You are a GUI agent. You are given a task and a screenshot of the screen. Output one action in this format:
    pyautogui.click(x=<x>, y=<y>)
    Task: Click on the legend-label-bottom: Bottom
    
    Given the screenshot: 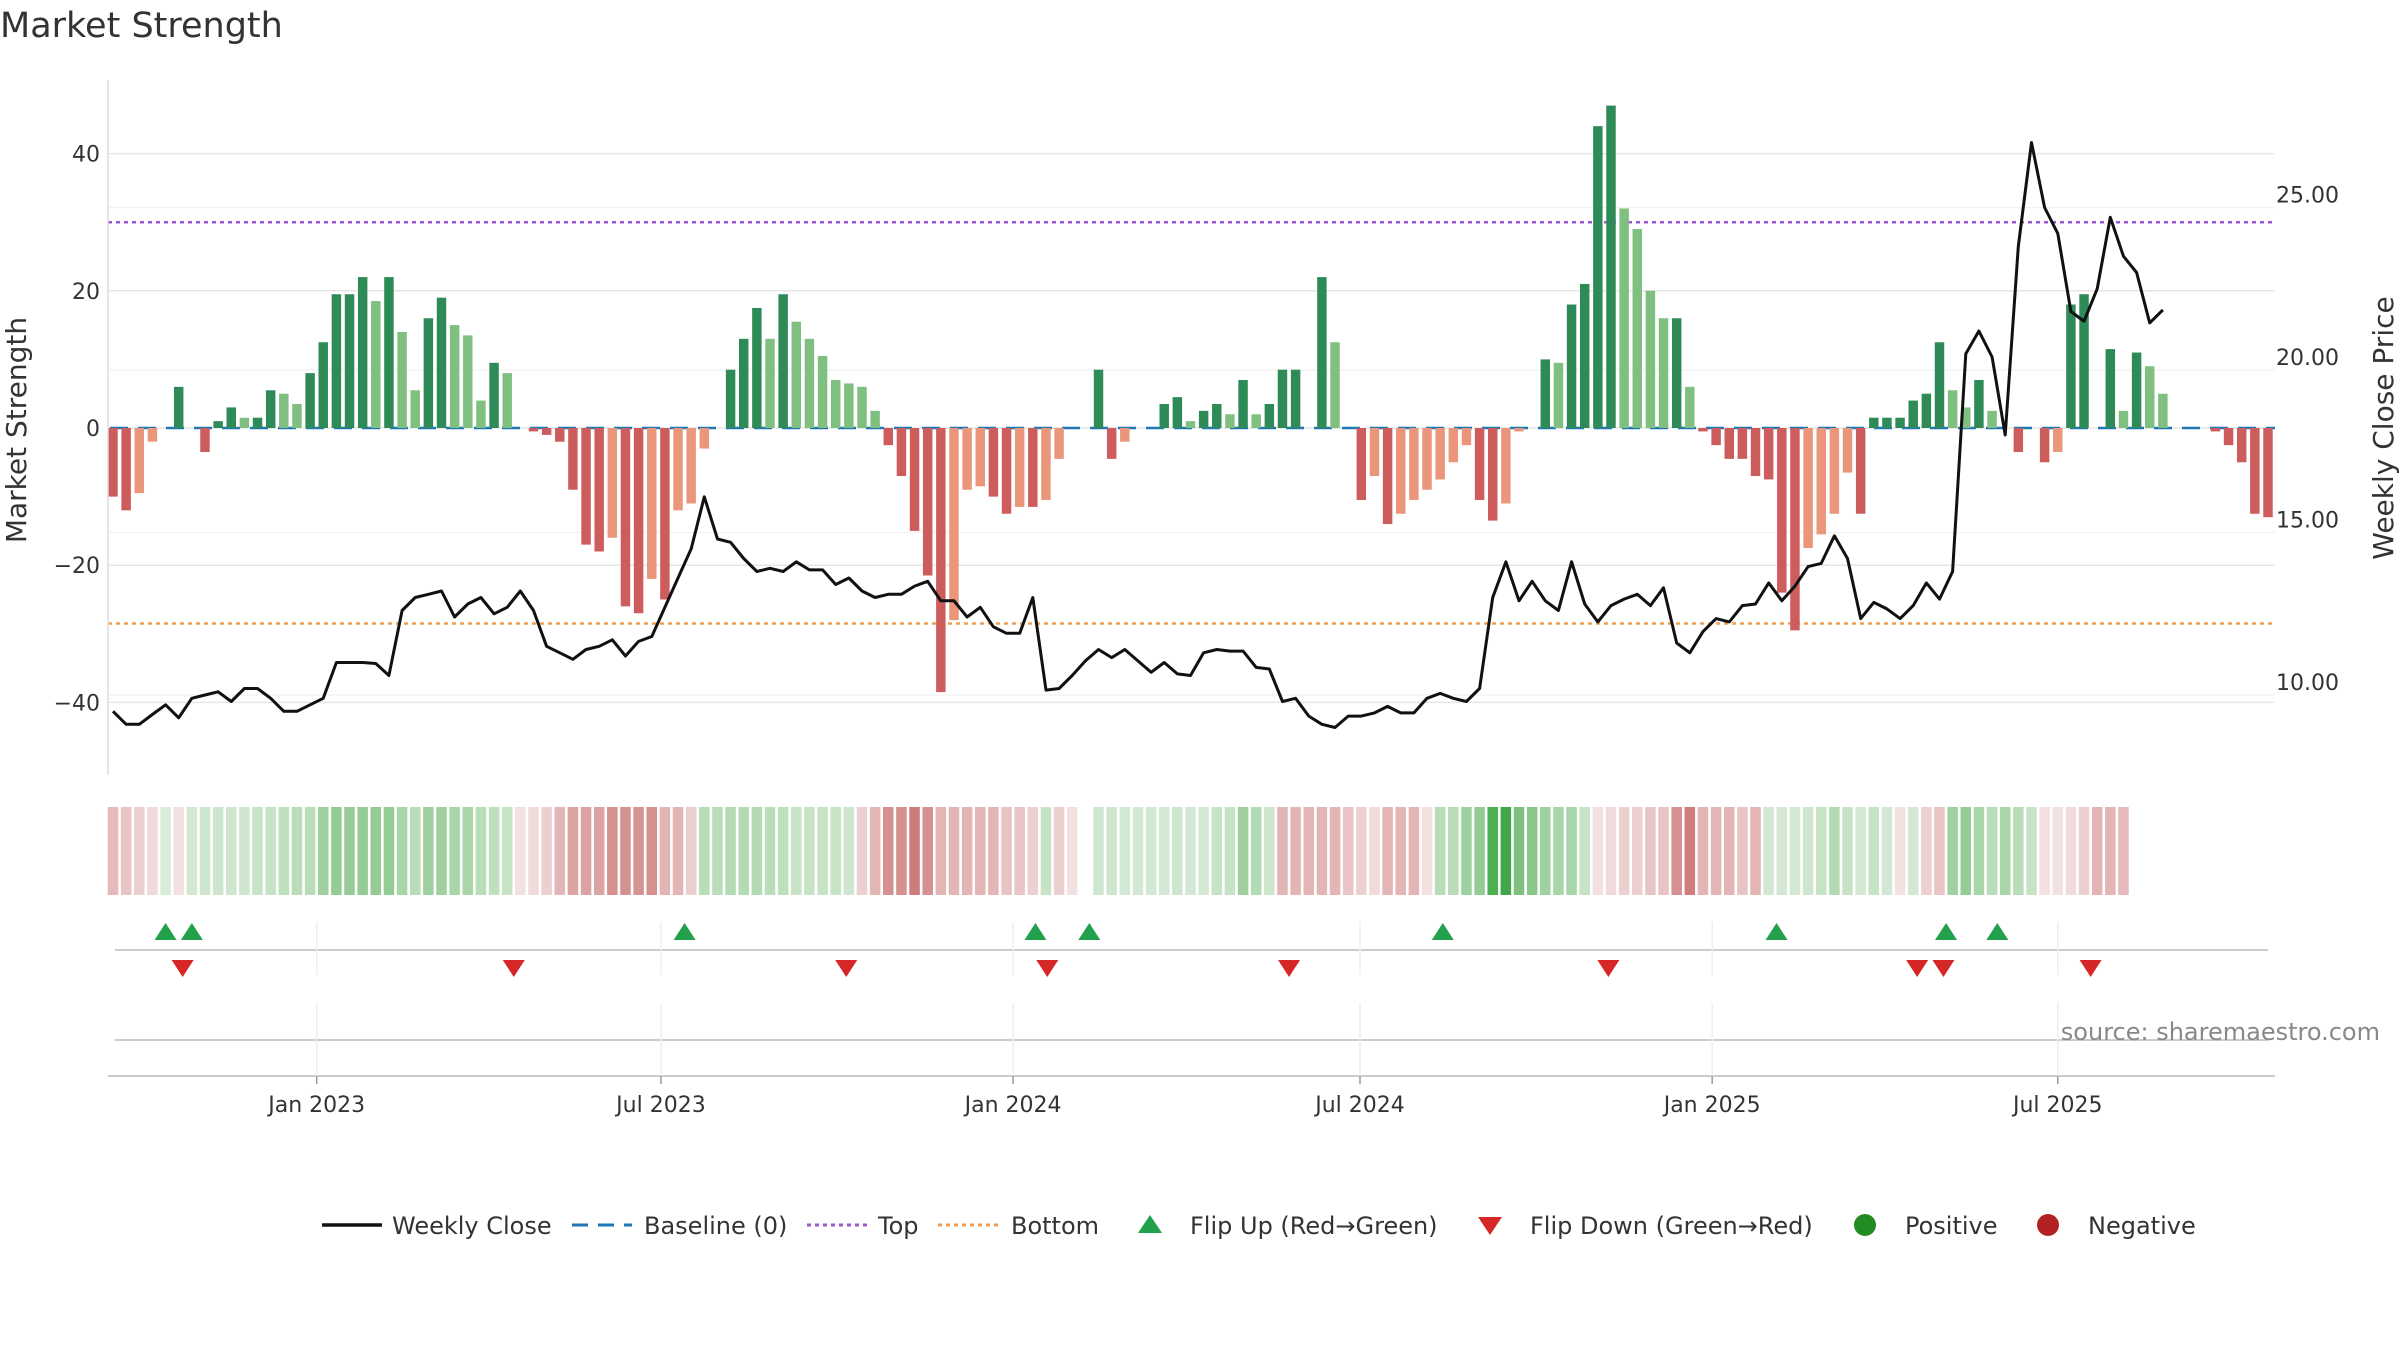 What is the action you would take?
    pyautogui.click(x=1055, y=1226)
    